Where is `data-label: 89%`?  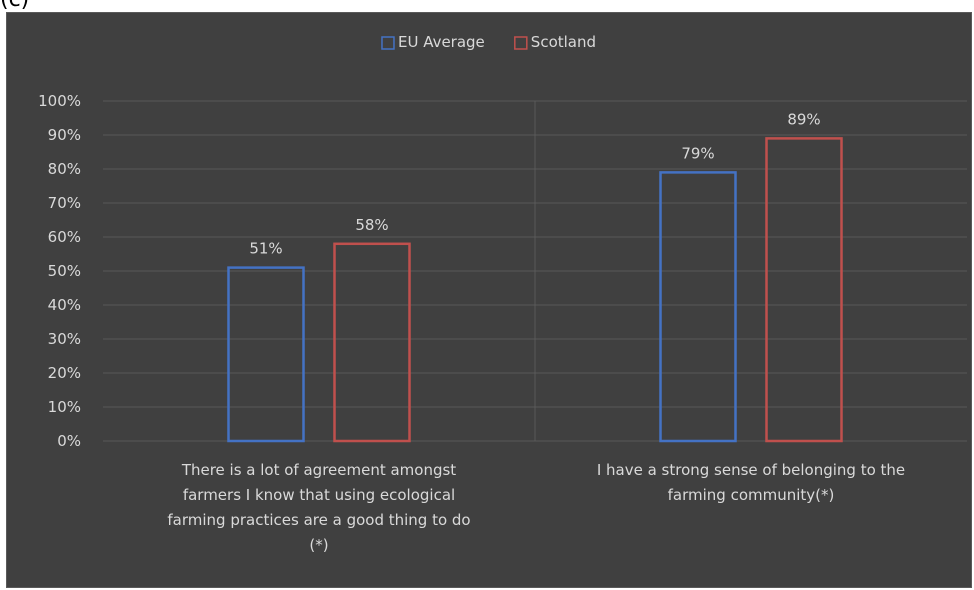 data-label: 89% is located at coordinates (803, 119).